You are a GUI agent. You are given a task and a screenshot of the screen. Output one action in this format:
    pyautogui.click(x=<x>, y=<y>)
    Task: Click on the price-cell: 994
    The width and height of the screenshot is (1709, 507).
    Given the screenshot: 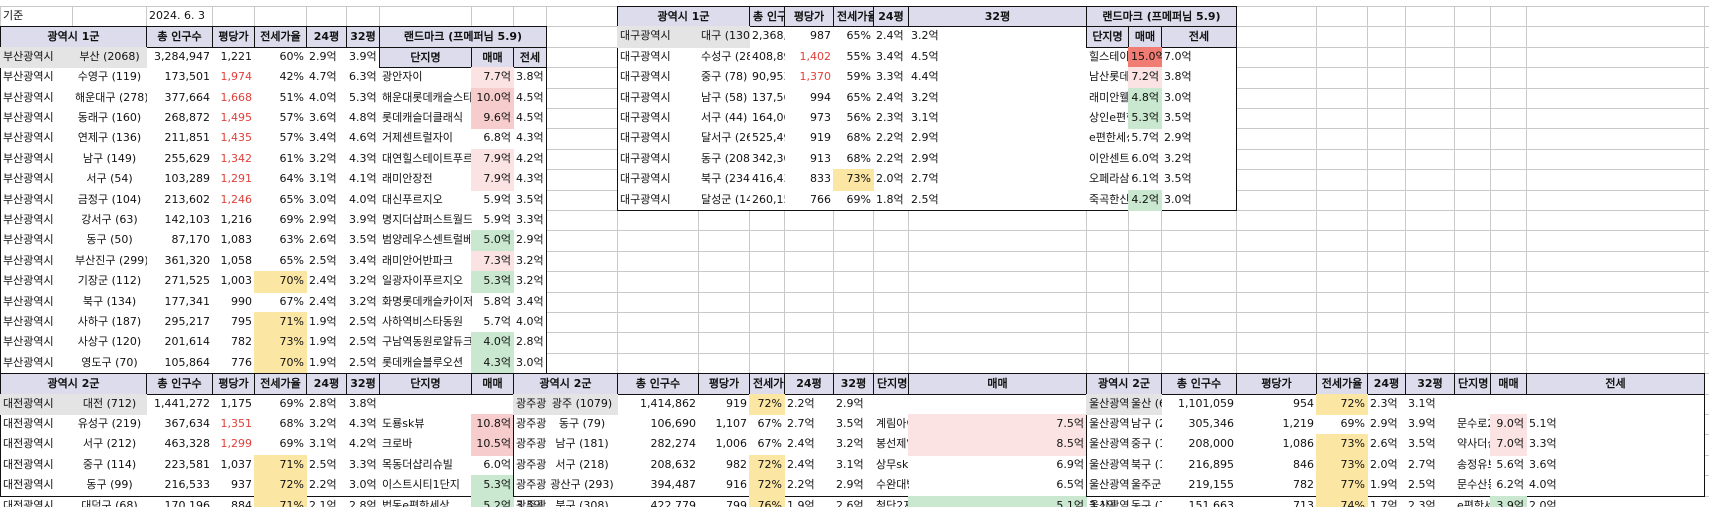 What is the action you would take?
    pyautogui.click(x=820, y=97)
    